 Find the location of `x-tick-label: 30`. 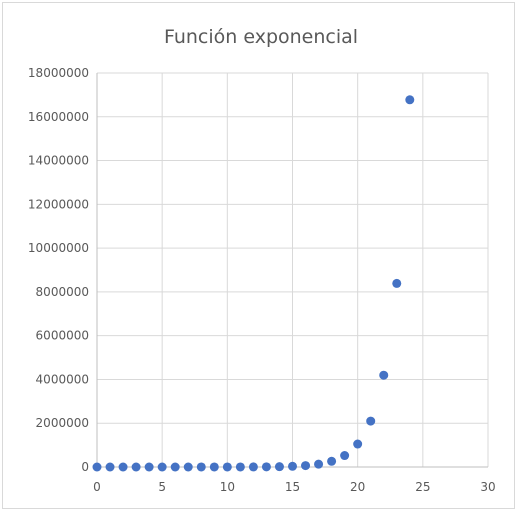

x-tick-label: 30 is located at coordinates (487, 487).